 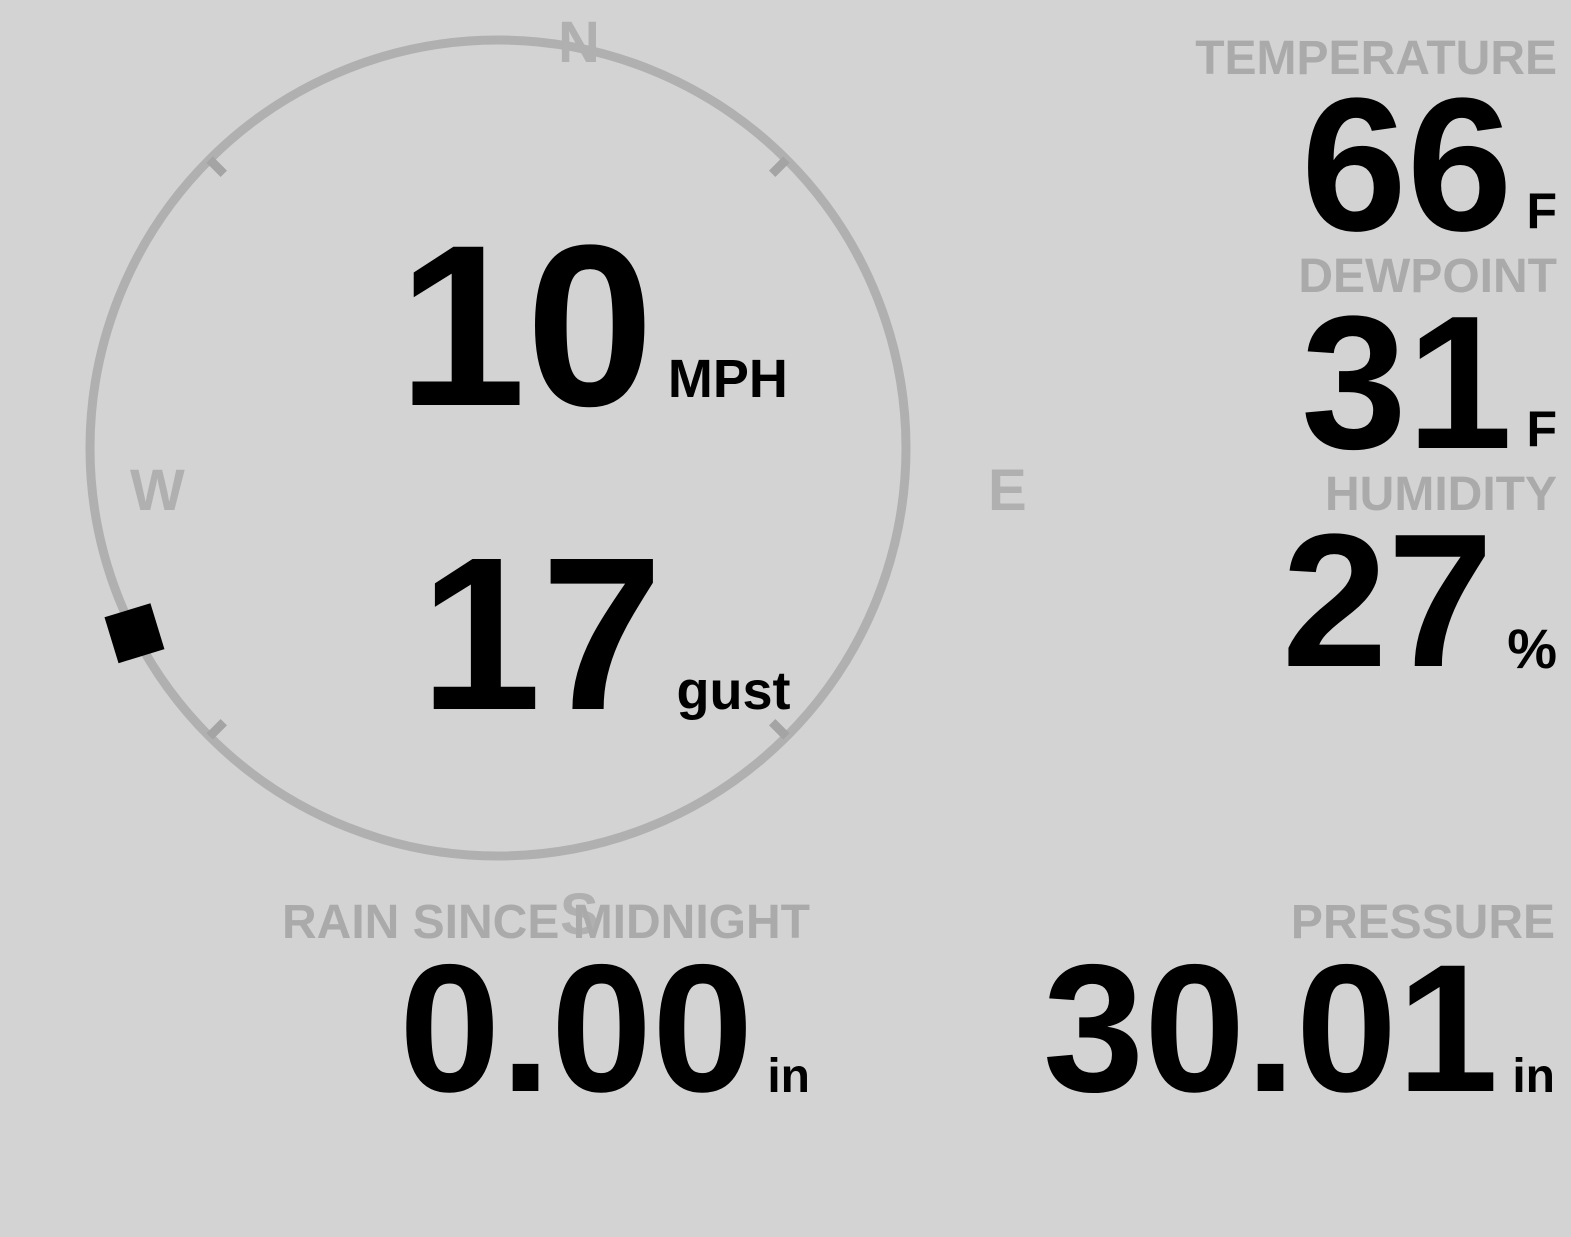 What do you see at coordinates (733, 690) in the screenshot?
I see `wind-gust-unit: gust` at bounding box center [733, 690].